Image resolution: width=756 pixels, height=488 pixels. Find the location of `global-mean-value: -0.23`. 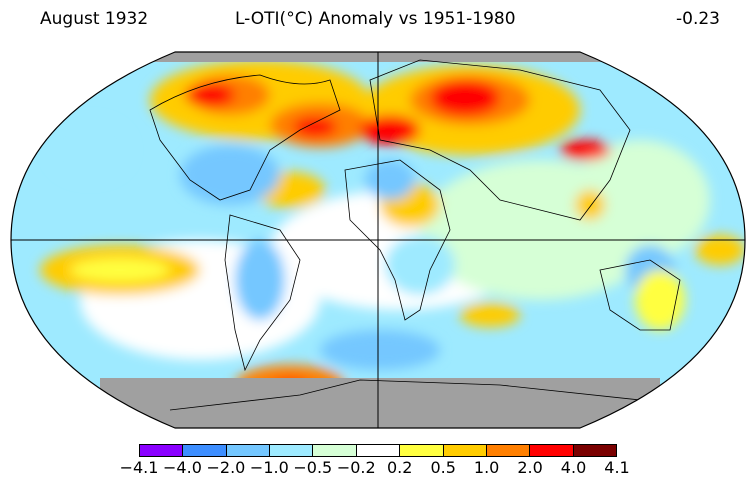

global-mean-value: -0.23 is located at coordinates (698, 19).